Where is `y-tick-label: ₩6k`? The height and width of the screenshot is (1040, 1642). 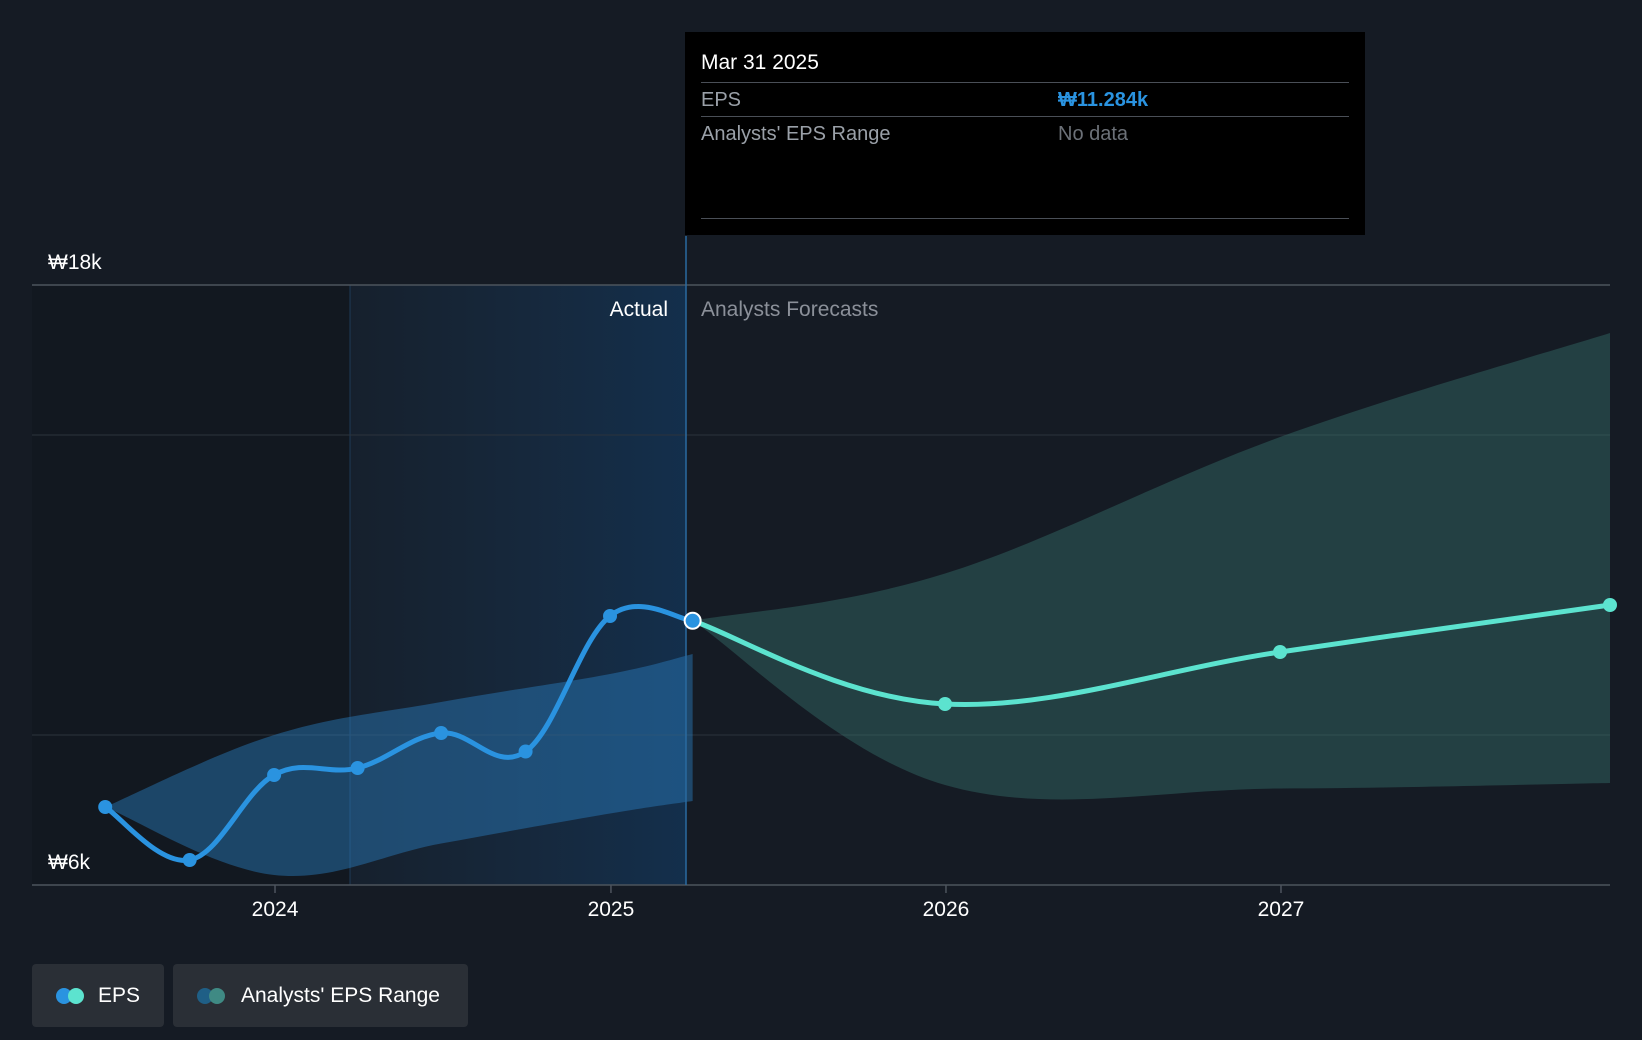
y-tick-label: ₩6k is located at coordinates (69, 862).